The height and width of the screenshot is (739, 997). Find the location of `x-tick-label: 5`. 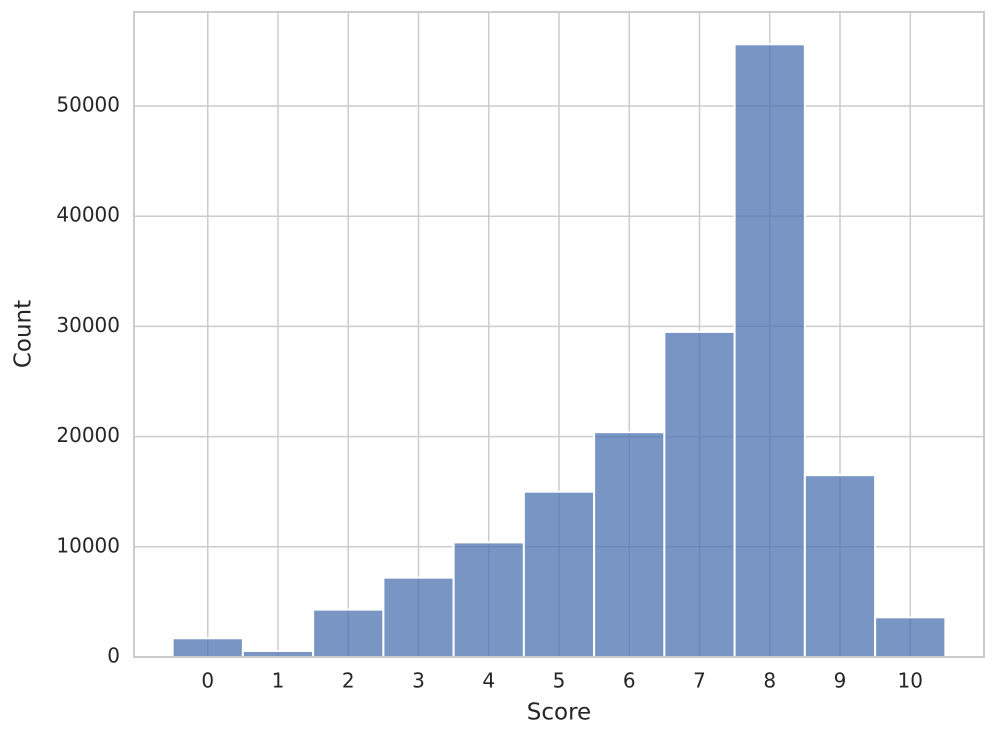

x-tick-label: 5 is located at coordinates (559, 681).